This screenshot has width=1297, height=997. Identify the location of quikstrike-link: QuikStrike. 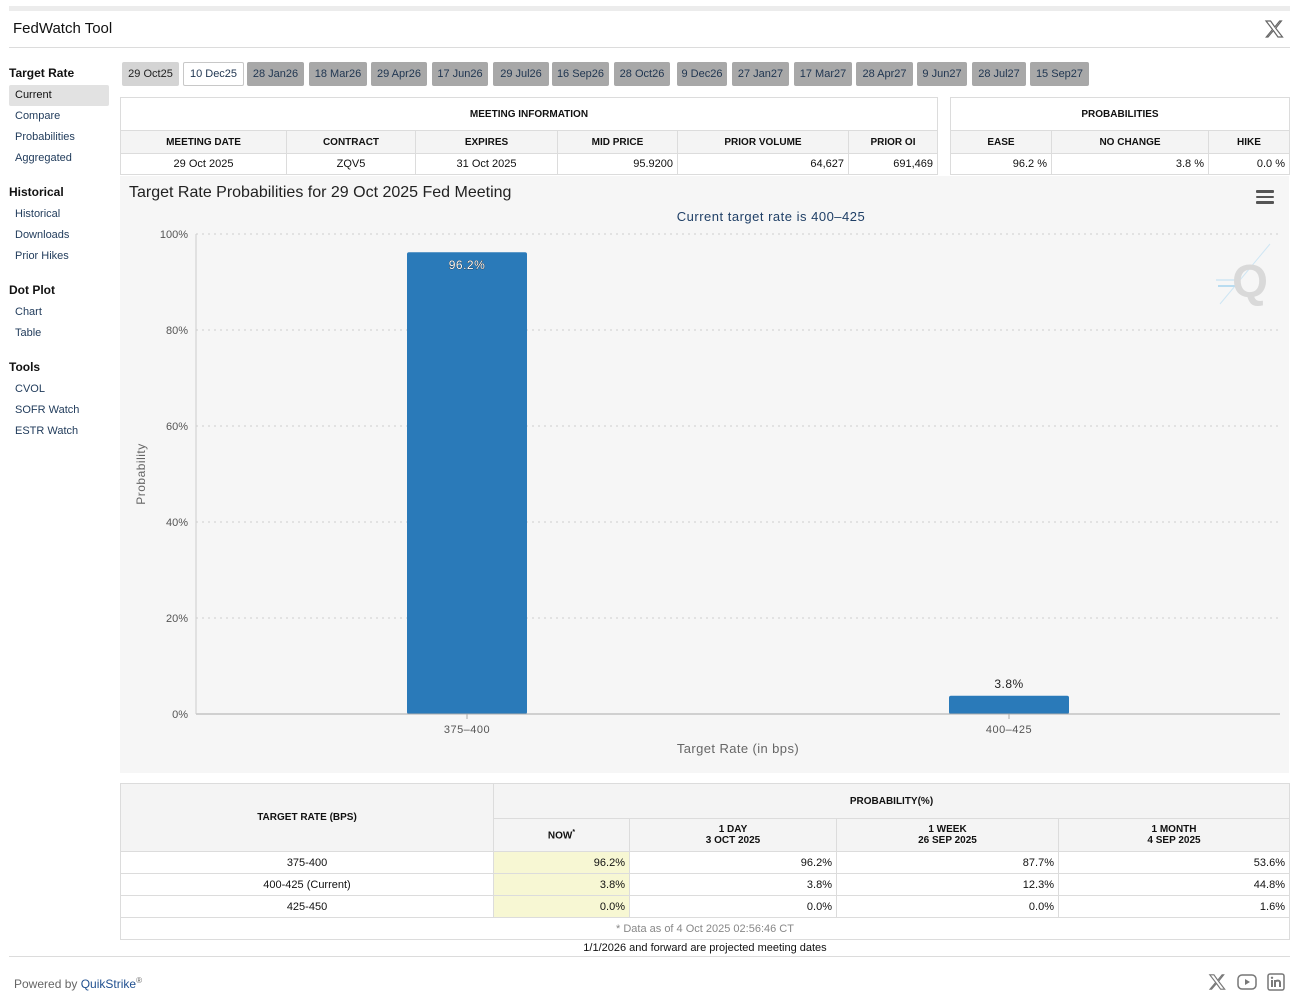
(108, 984).